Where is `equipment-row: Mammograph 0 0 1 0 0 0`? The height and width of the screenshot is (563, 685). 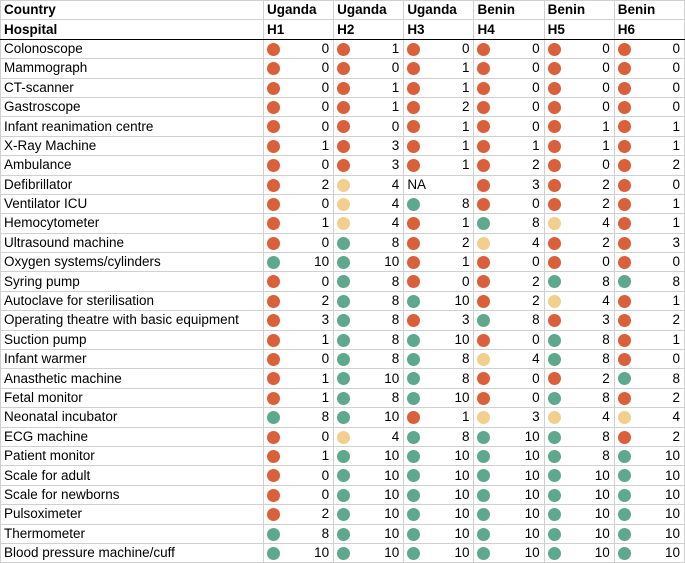
equipment-row: Mammograph 0 0 1 0 0 0 is located at coordinates (342, 68).